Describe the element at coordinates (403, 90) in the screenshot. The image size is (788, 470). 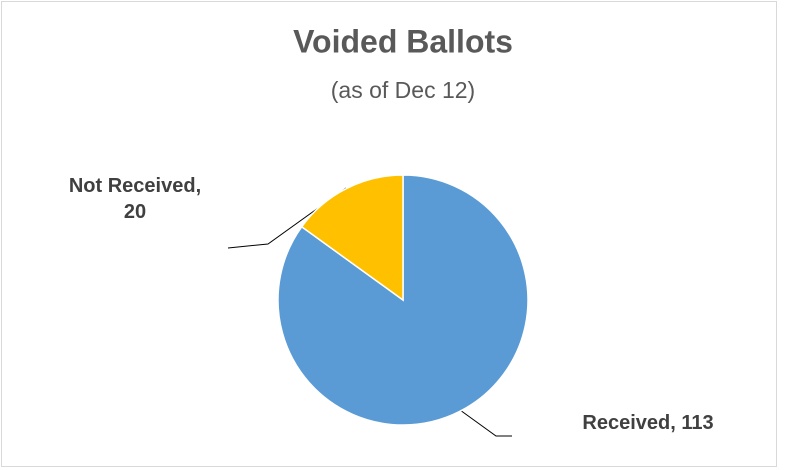
I see `chart-subtitle: (as of Dec 12)` at that location.